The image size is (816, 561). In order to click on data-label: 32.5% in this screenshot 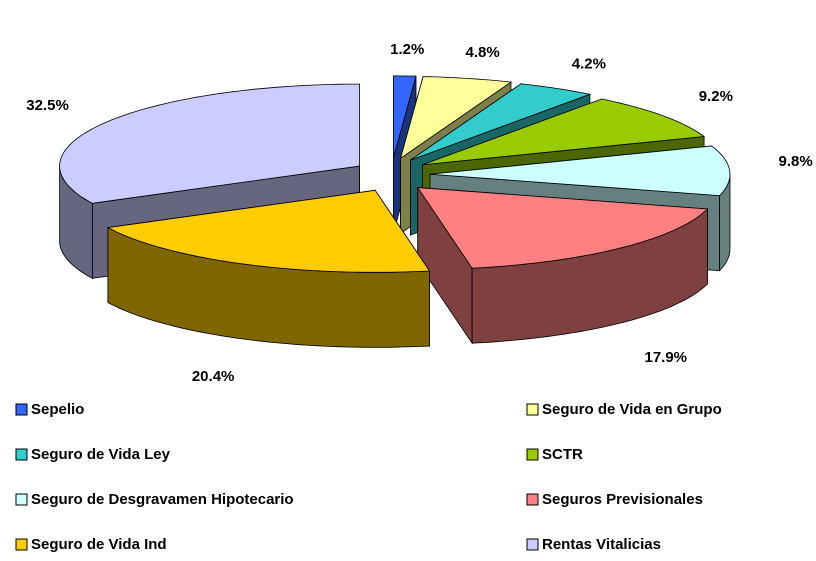, I will do `click(47, 105)`.